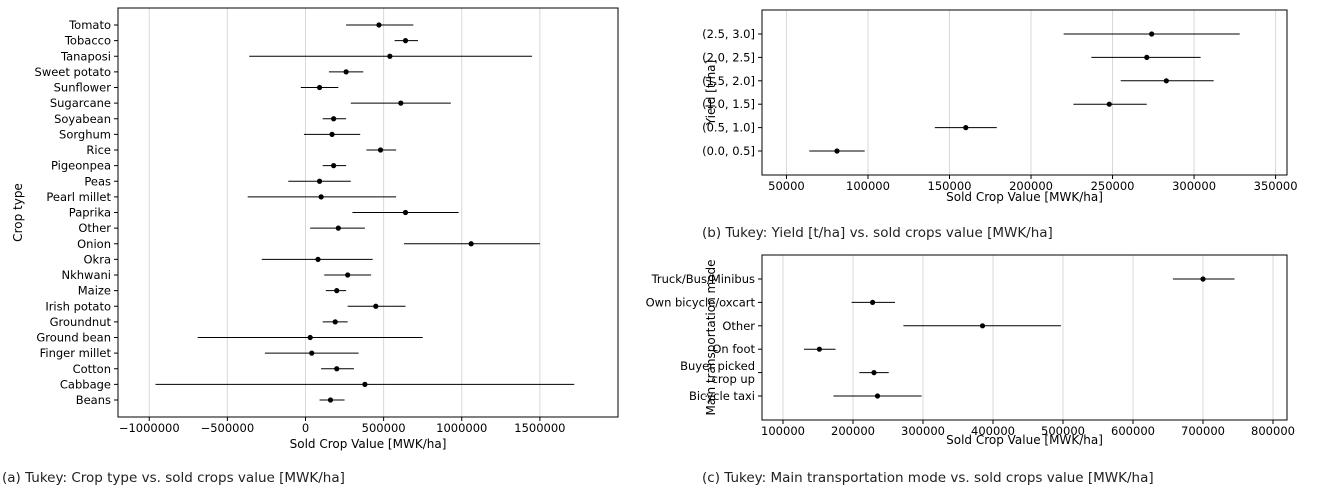 The image size is (1325, 491). I want to click on x-axis-label: Sold Crop Value [MWK/ha], so click(368, 444).